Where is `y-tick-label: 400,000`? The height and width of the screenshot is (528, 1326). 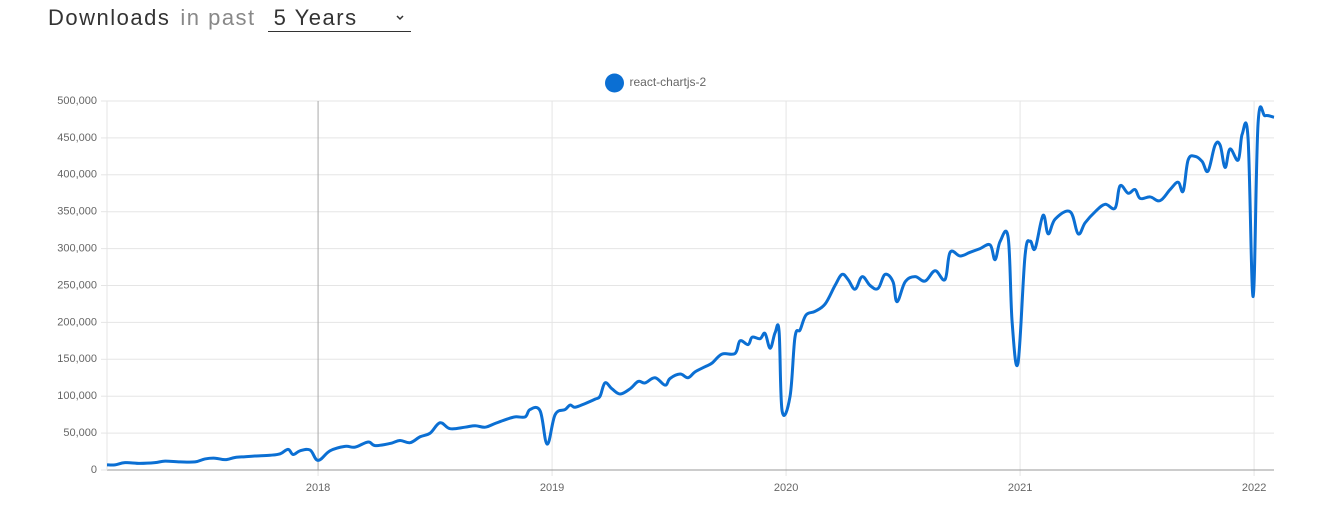 y-tick-label: 400,000 is located at coordinates (77, 175).